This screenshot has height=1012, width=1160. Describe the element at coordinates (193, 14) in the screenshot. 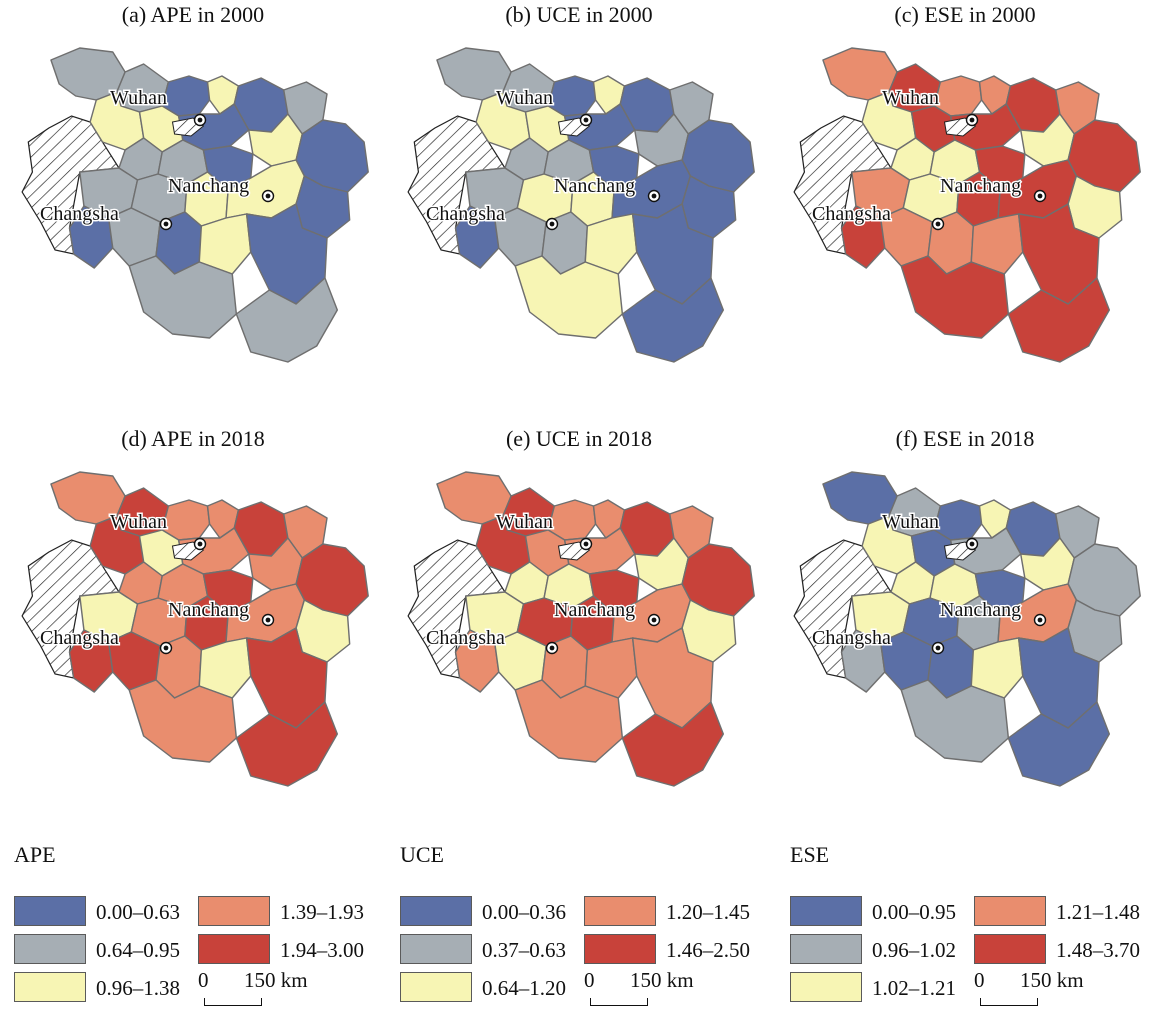

I see `panel-title: (a) APE in 2000` at that location.